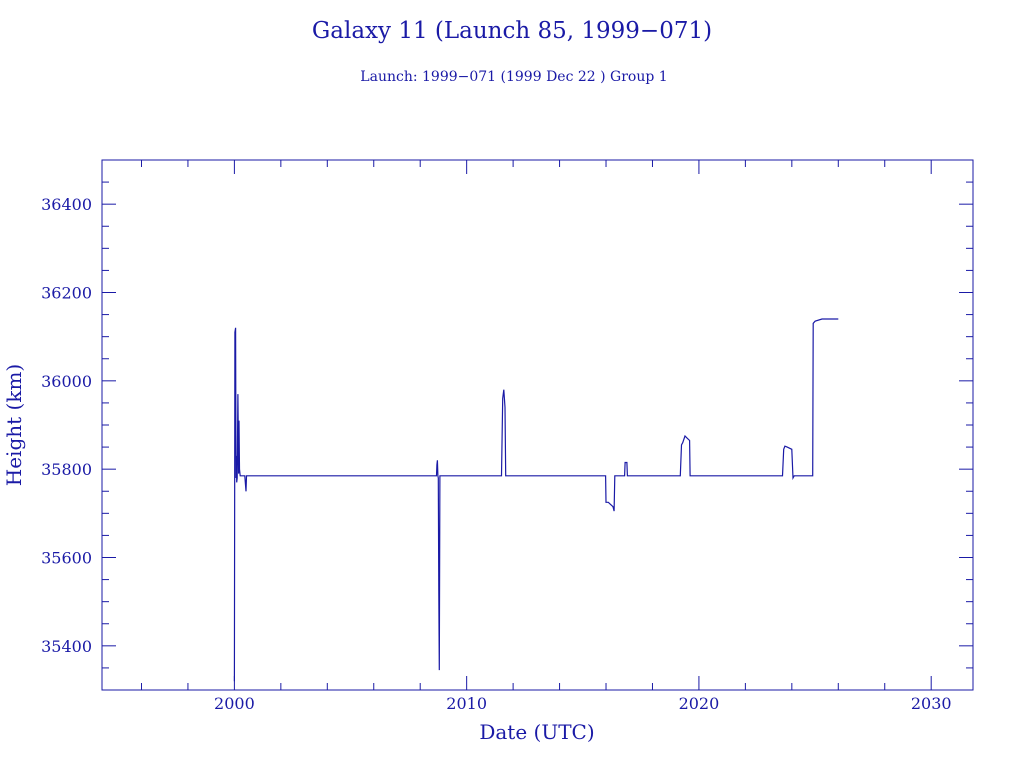  What do you see at coordinates (699, 703) in the screenshot?
I see `x-tick-label: 2020` at bounding box center [699, 703].